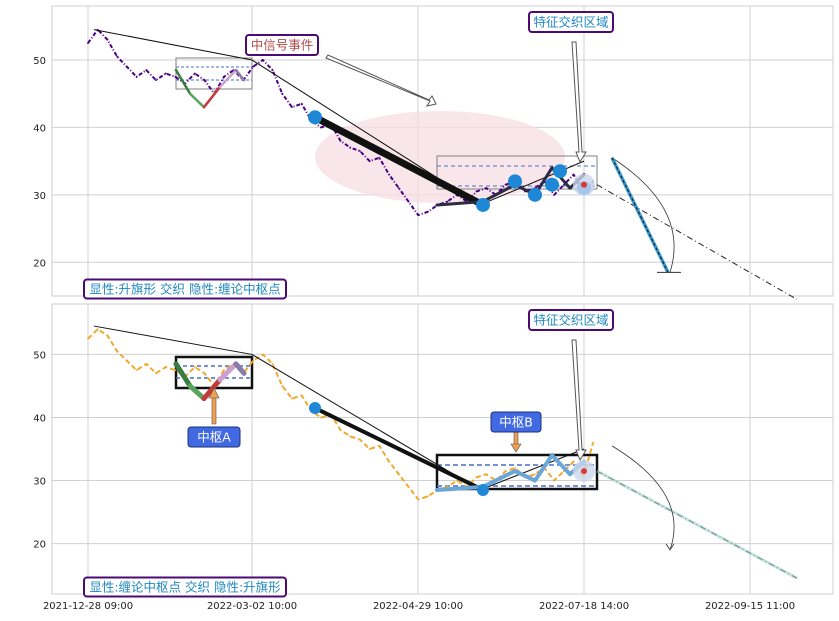 The width and height of the screenshot is (839, 621). I want to click on feature-zone-label-box, so click(571, 22).